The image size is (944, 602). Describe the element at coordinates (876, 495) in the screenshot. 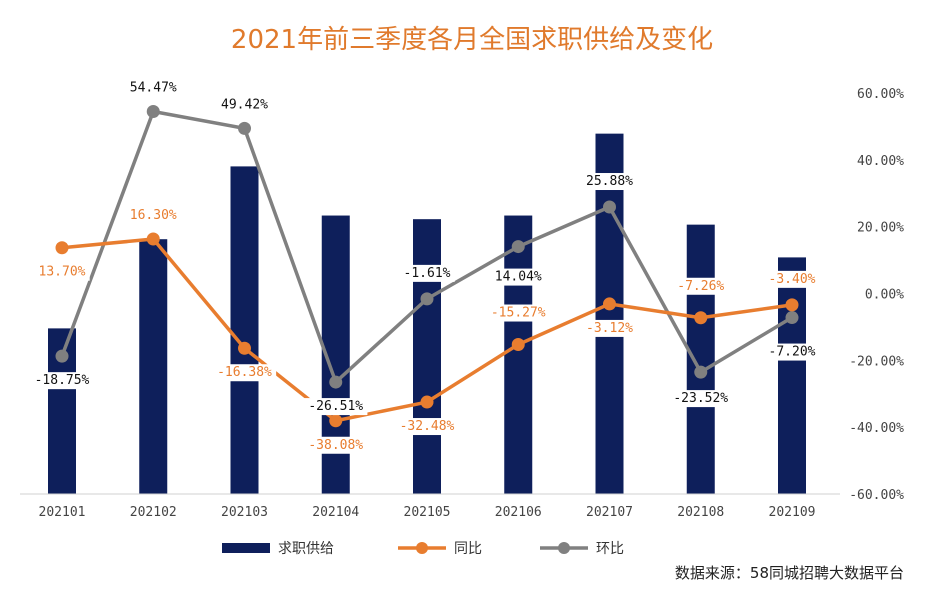

I see `y-tick-6: -60.00%` at that location.